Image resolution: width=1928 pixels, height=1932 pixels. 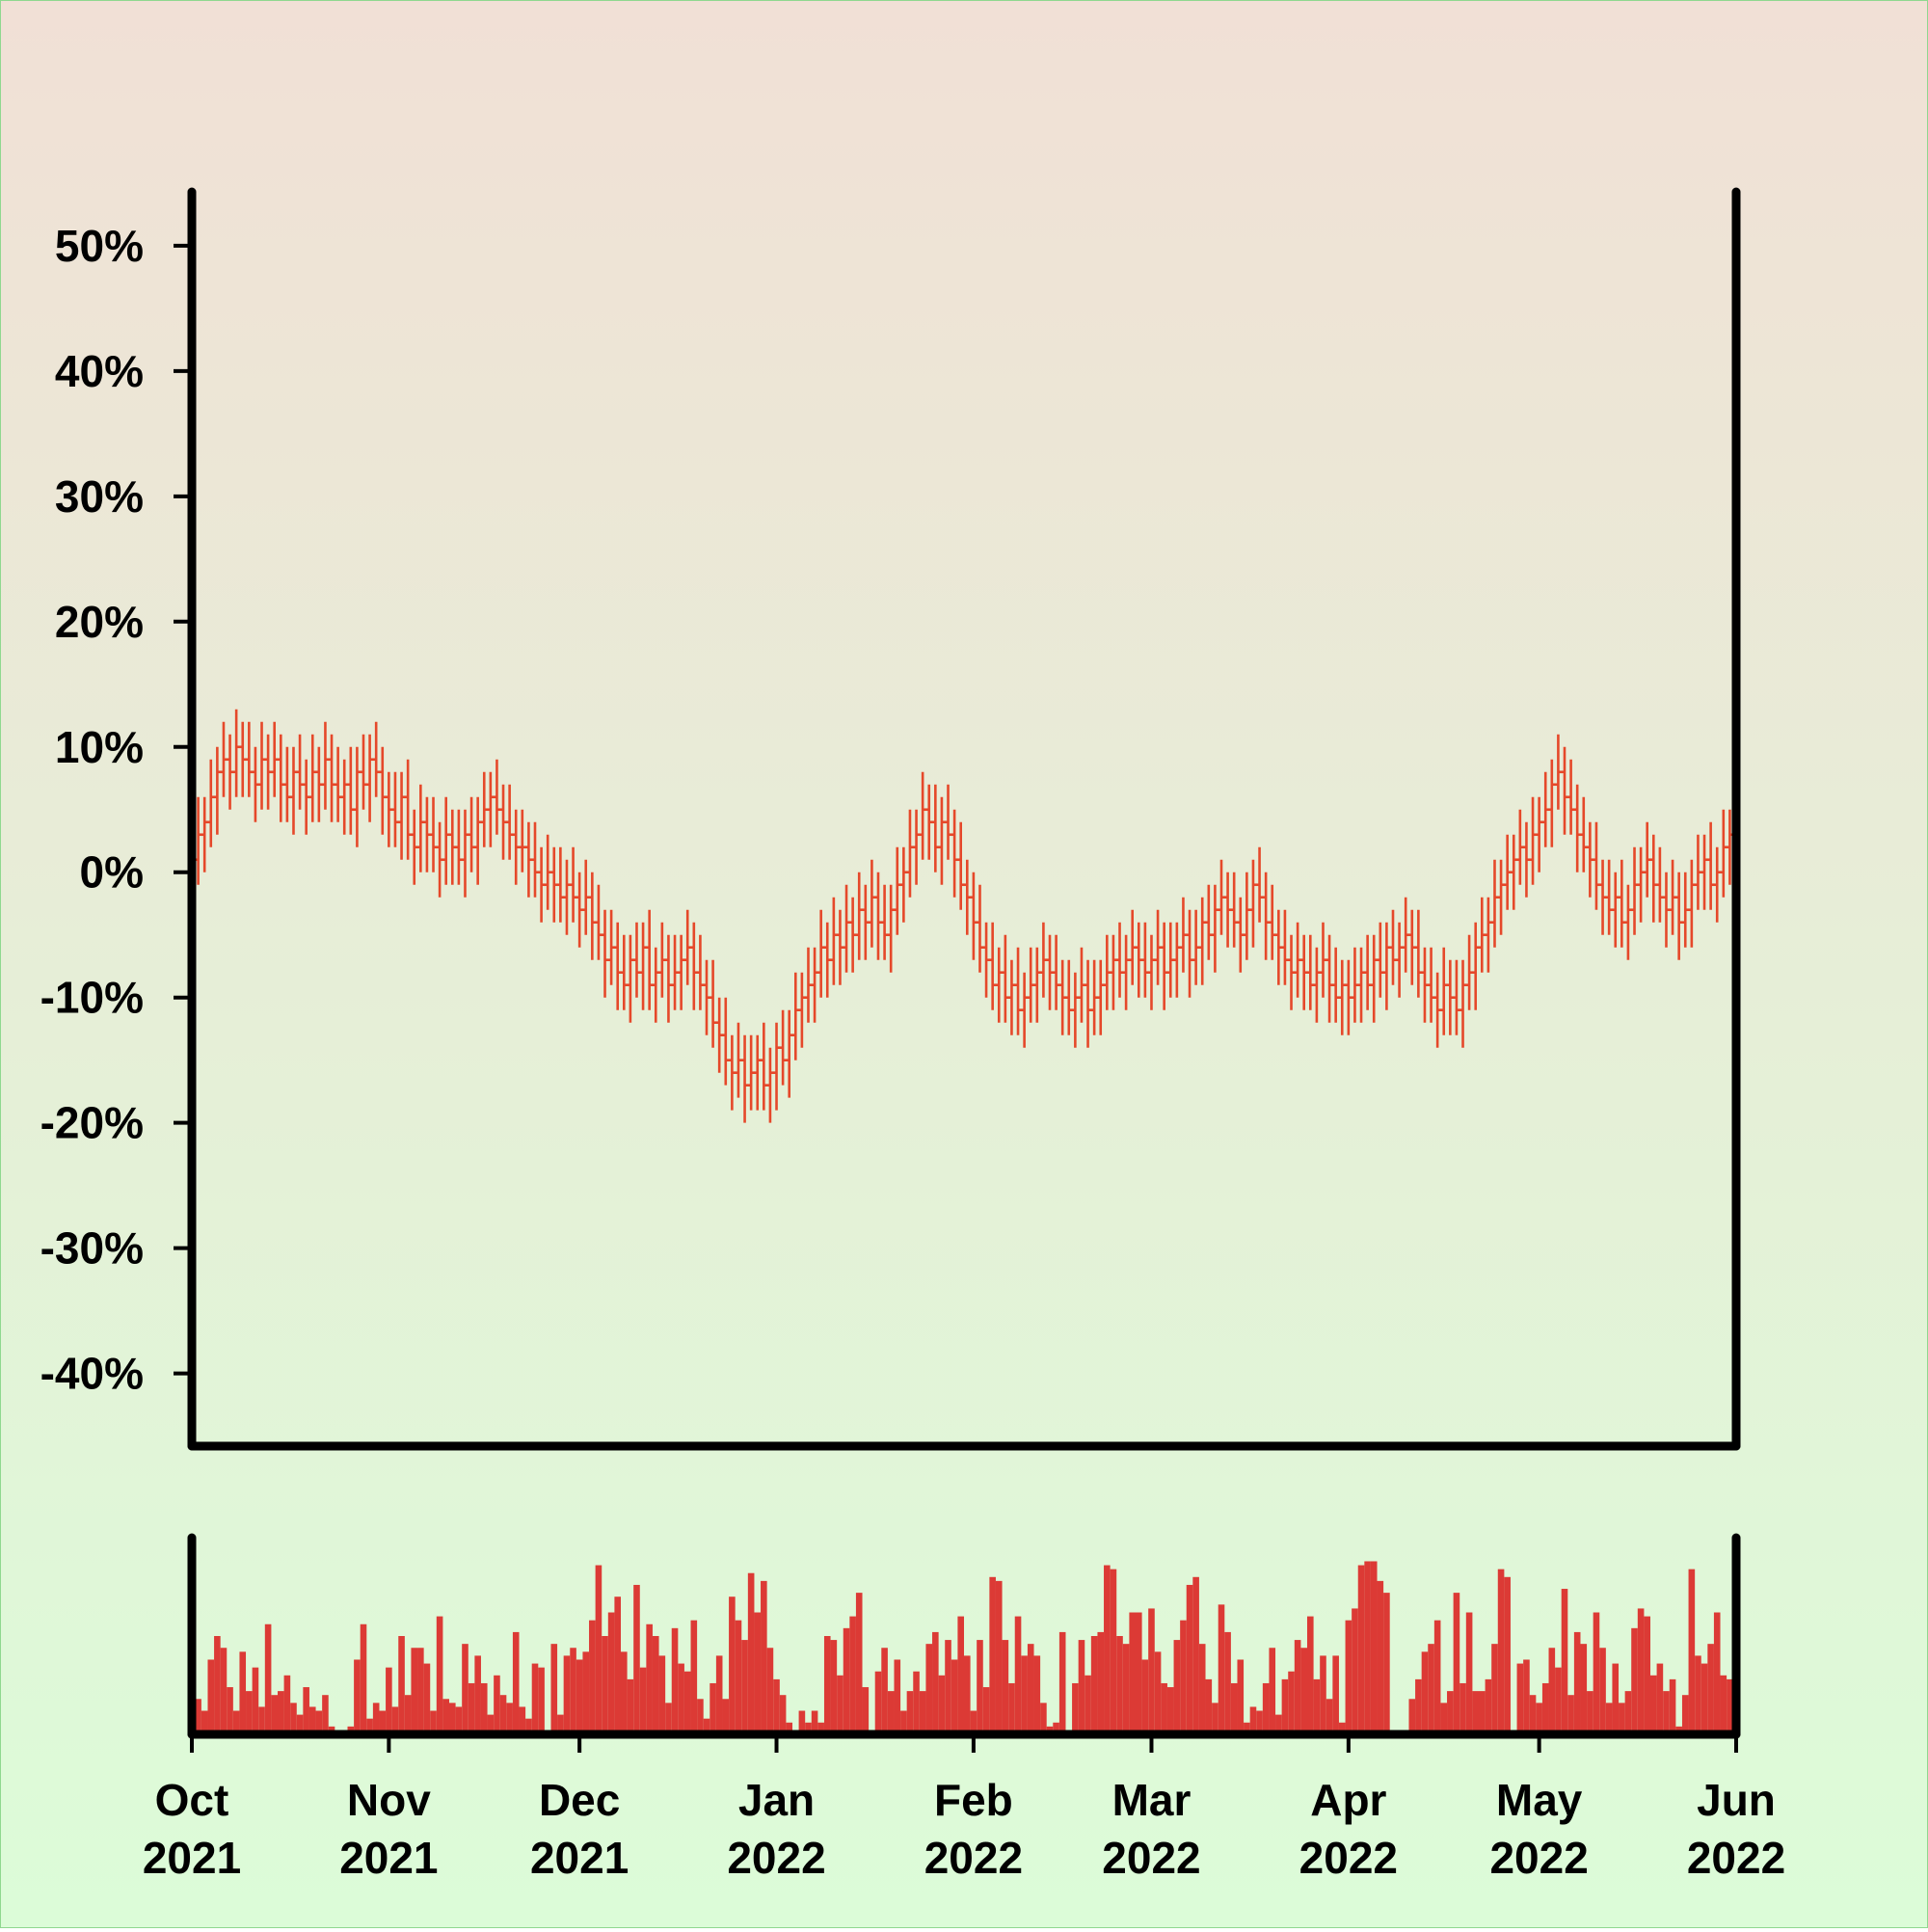 I want to click on y-tick-label: 50%, so click(x=100, y=246).